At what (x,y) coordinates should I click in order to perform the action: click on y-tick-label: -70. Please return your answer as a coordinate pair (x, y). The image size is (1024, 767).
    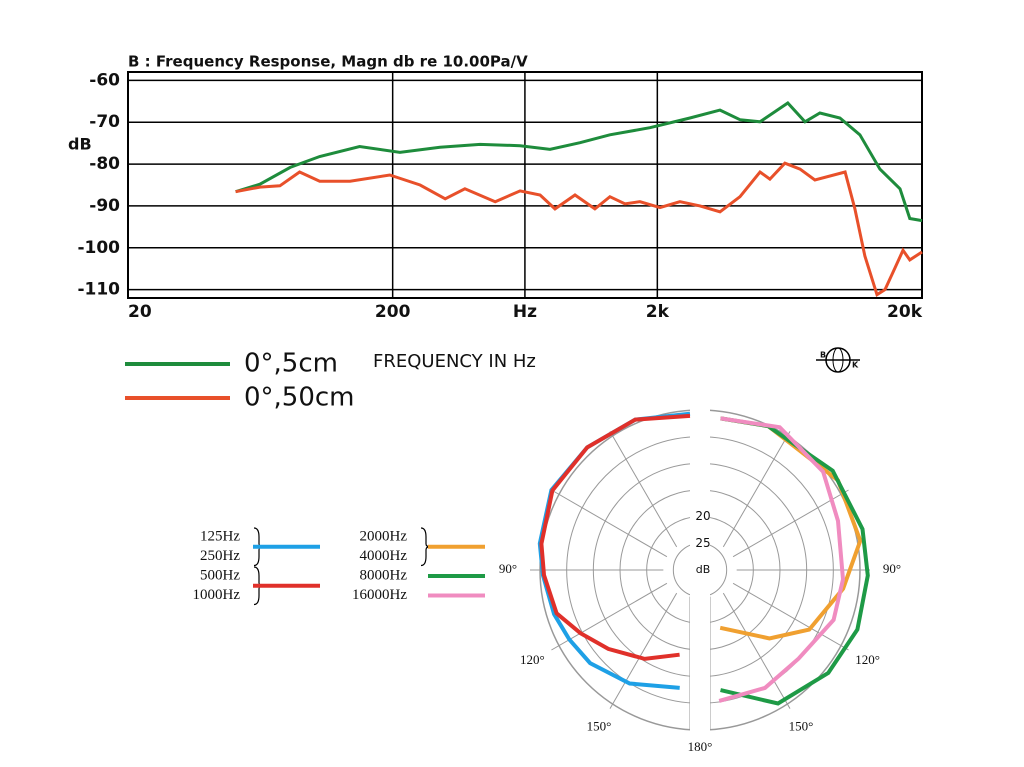
    Looking at the image, I should click on (104, 122).